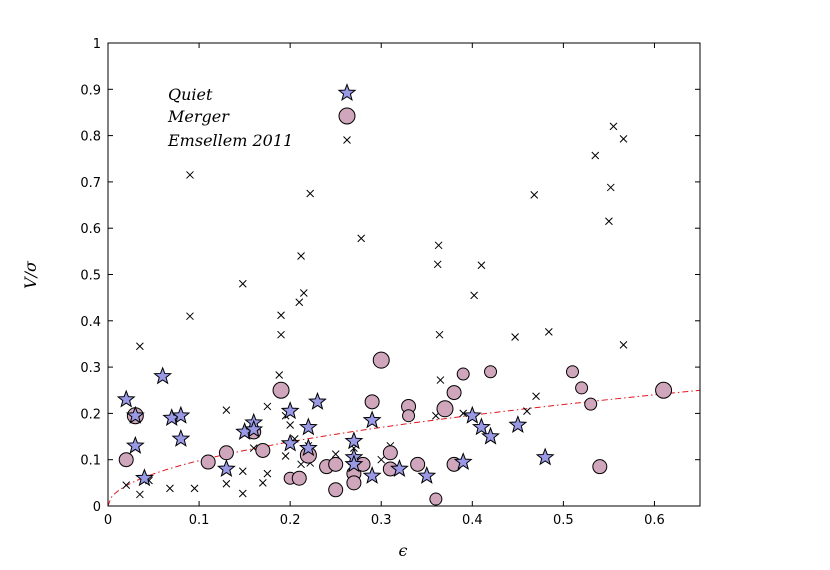 The width and height of the screenshot is (830, 570). Describe the element at coordinates (90, 229) in the screenshot. I see `y-tick-label: 0.6` at that location.